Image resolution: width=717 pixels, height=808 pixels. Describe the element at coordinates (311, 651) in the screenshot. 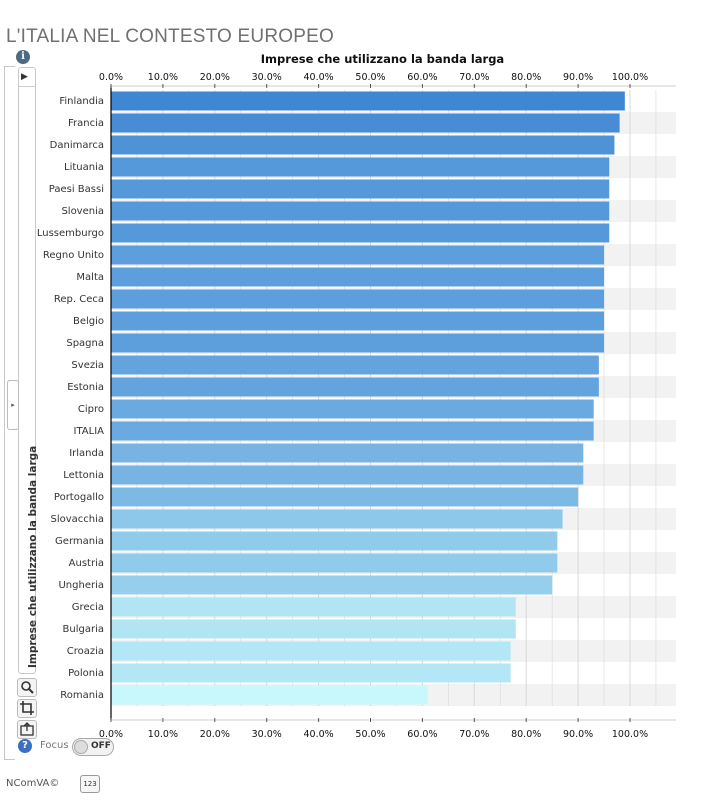

I see `bar-croazia` at that location.